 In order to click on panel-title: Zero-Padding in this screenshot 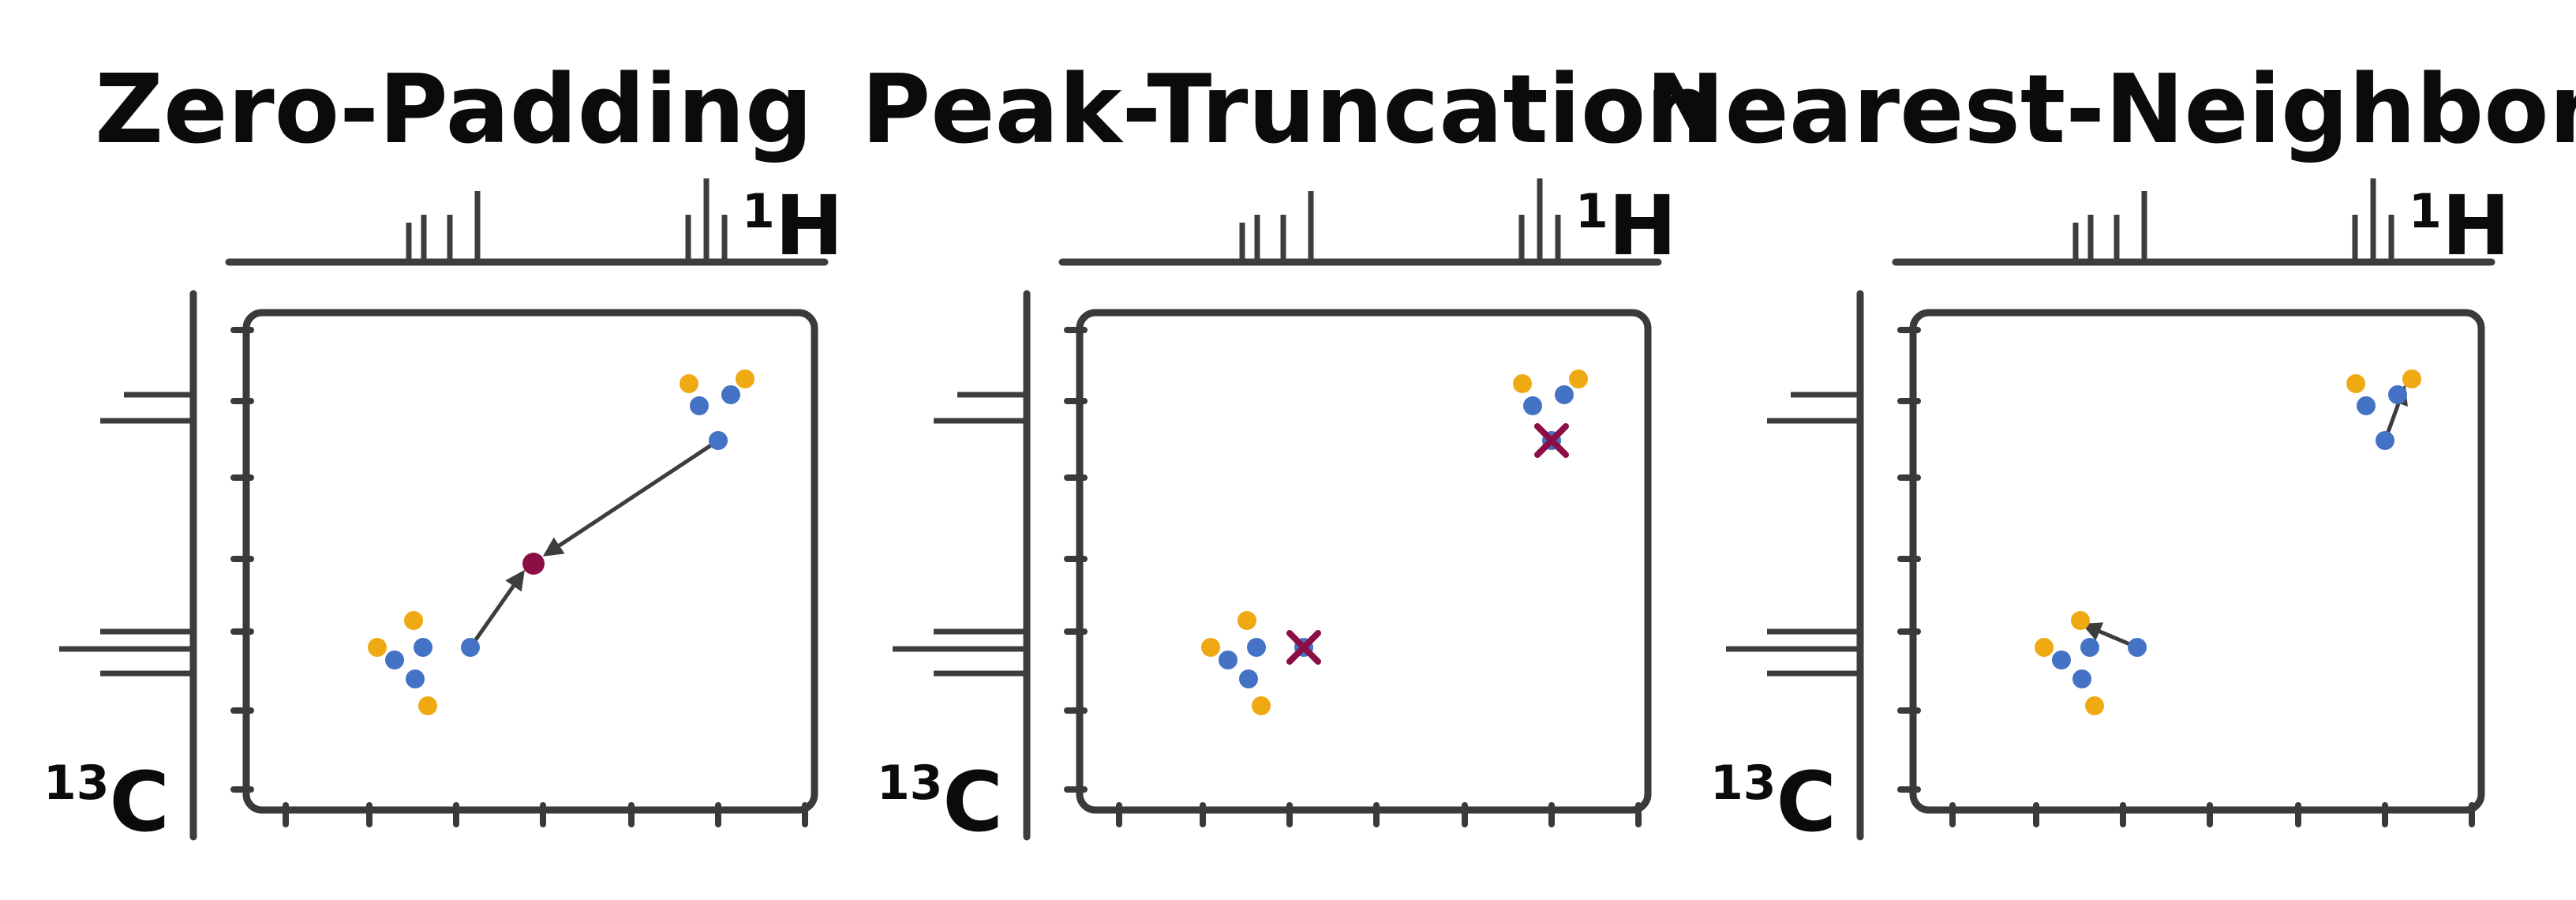, I will do `click(454, 110)`.